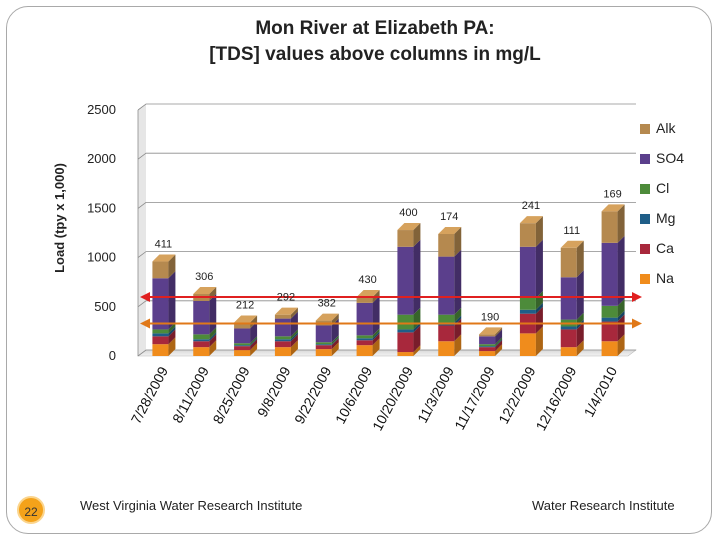 This screenshot has height=540, width=720. Describe the element at coordinates (142, 230) in the screenshot. I see `side-wall` at that location.